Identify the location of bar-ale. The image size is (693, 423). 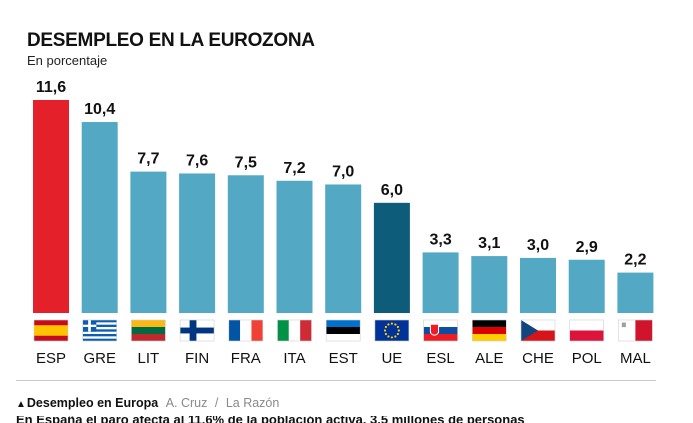
(489, 284).